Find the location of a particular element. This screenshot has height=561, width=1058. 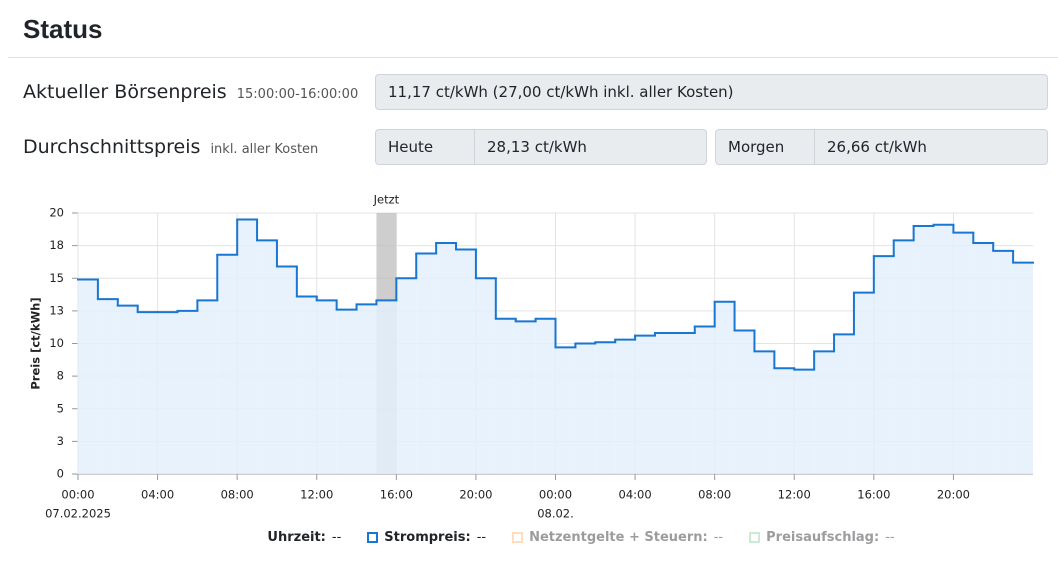

today-label: Heute is located at coordinates (411, 147).